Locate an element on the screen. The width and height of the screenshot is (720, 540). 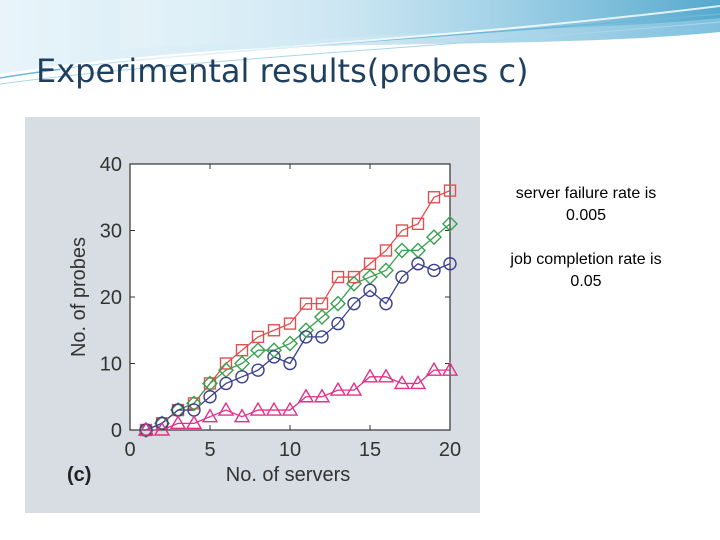
note-line: 0.005 is located at coordinates (586, 215).